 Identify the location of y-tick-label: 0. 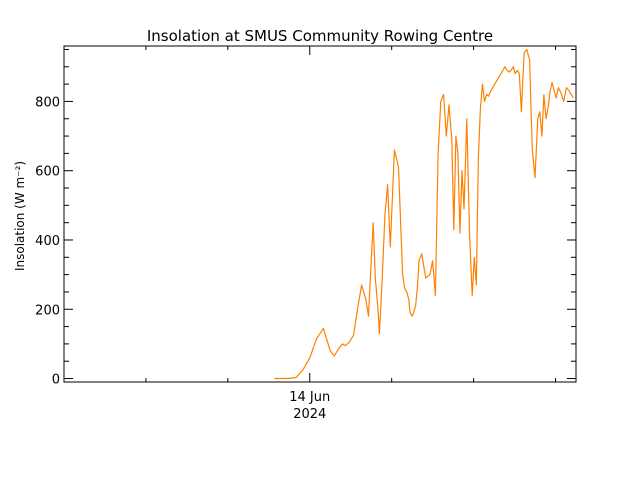
(56, 380).